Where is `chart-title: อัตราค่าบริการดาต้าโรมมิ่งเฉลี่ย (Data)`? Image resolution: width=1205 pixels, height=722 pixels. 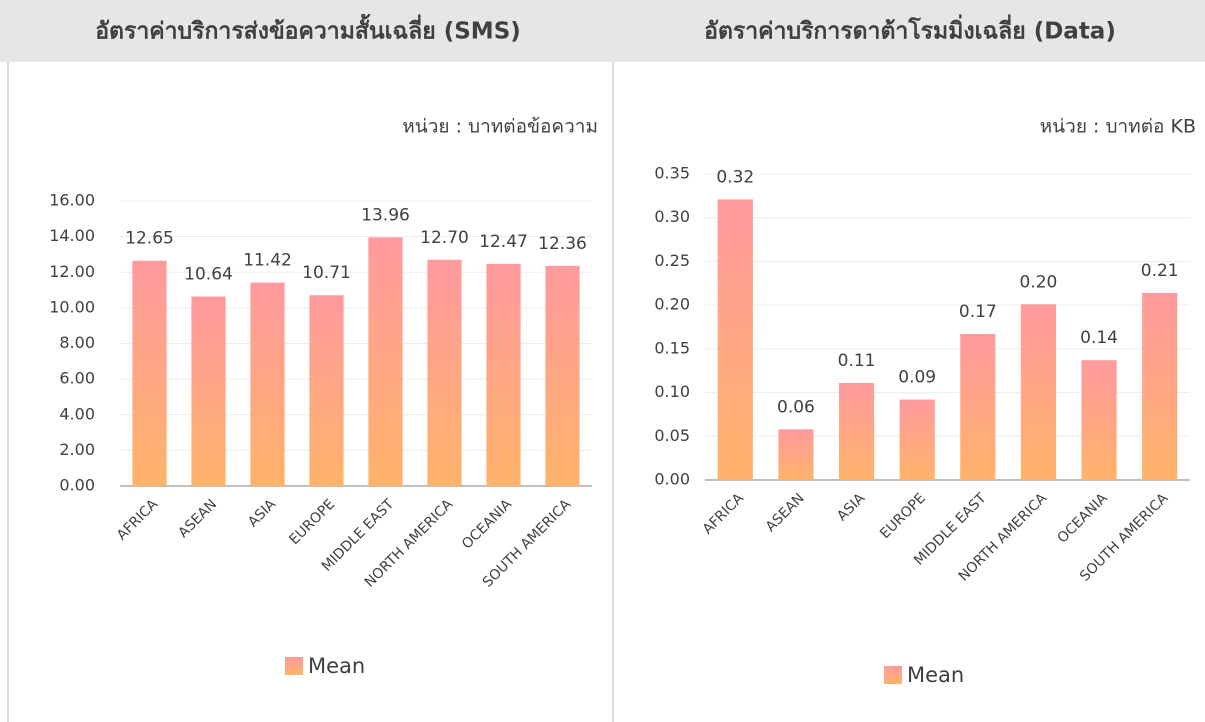 chart-title: อัตราค่าบริการดาต้าโรมมิ่งเฉลี่ย (Data) is located at coordinates (910, 29).